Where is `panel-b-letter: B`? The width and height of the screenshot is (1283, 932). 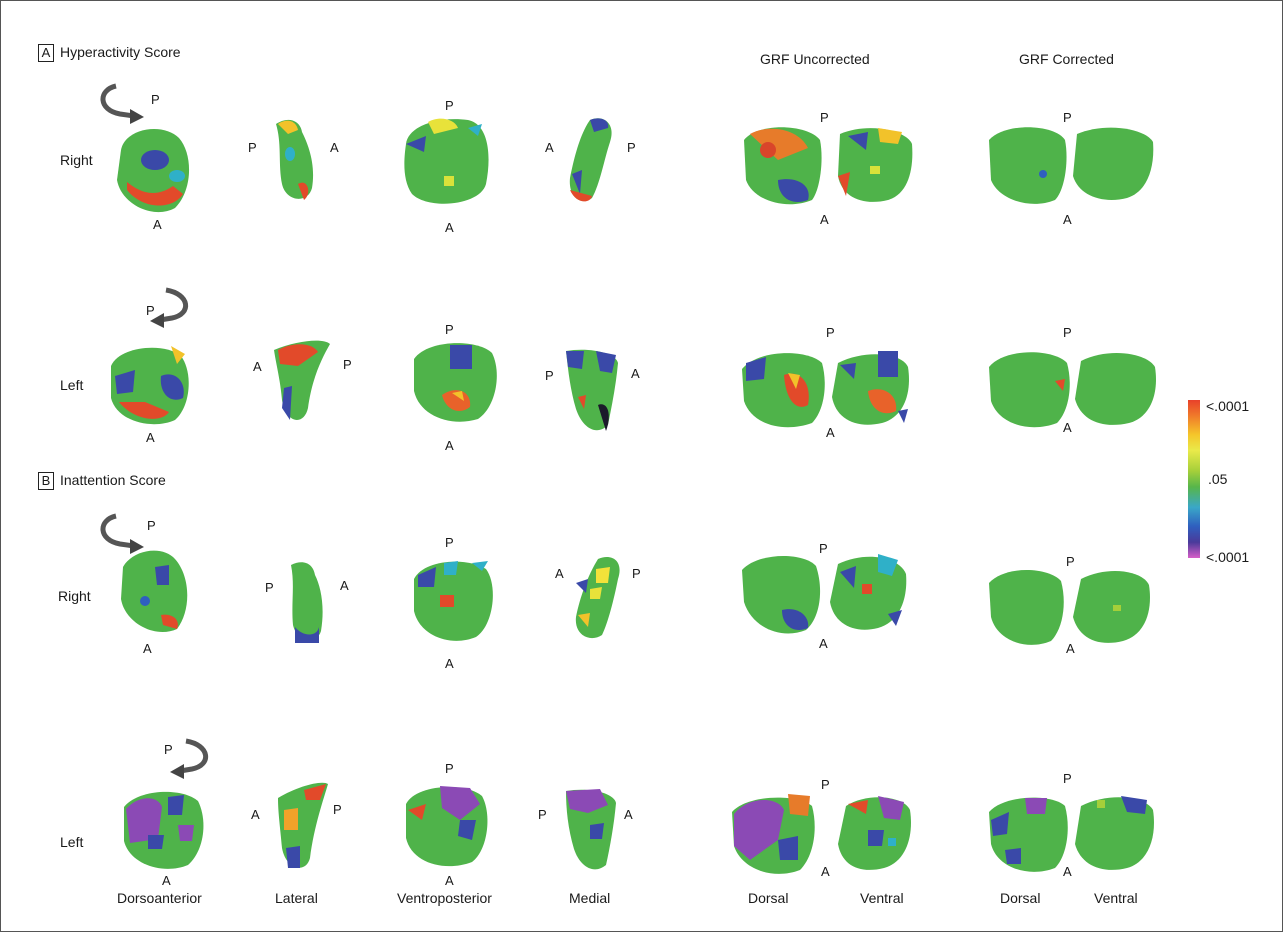 panel-b-letter: B is located at coordinates (46, 481).